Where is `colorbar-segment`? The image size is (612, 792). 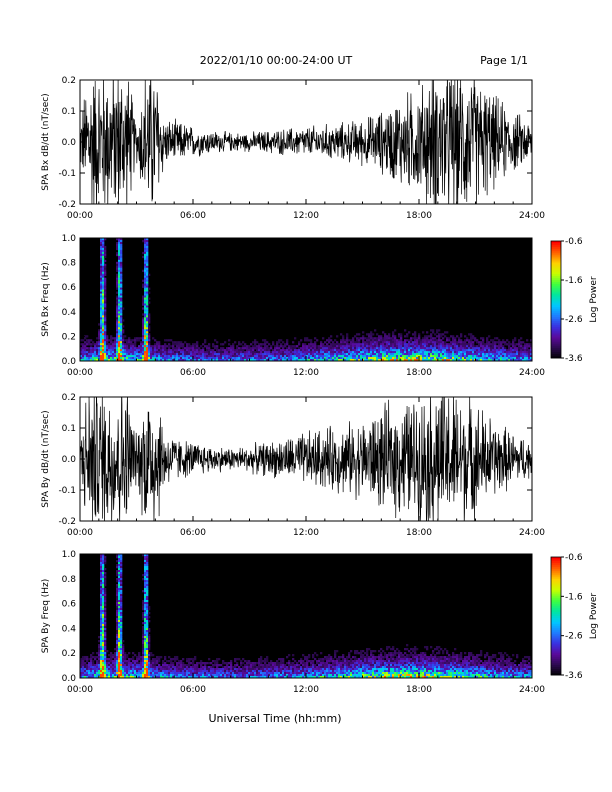
colorbar-segment is located at coordinates (556, 324).